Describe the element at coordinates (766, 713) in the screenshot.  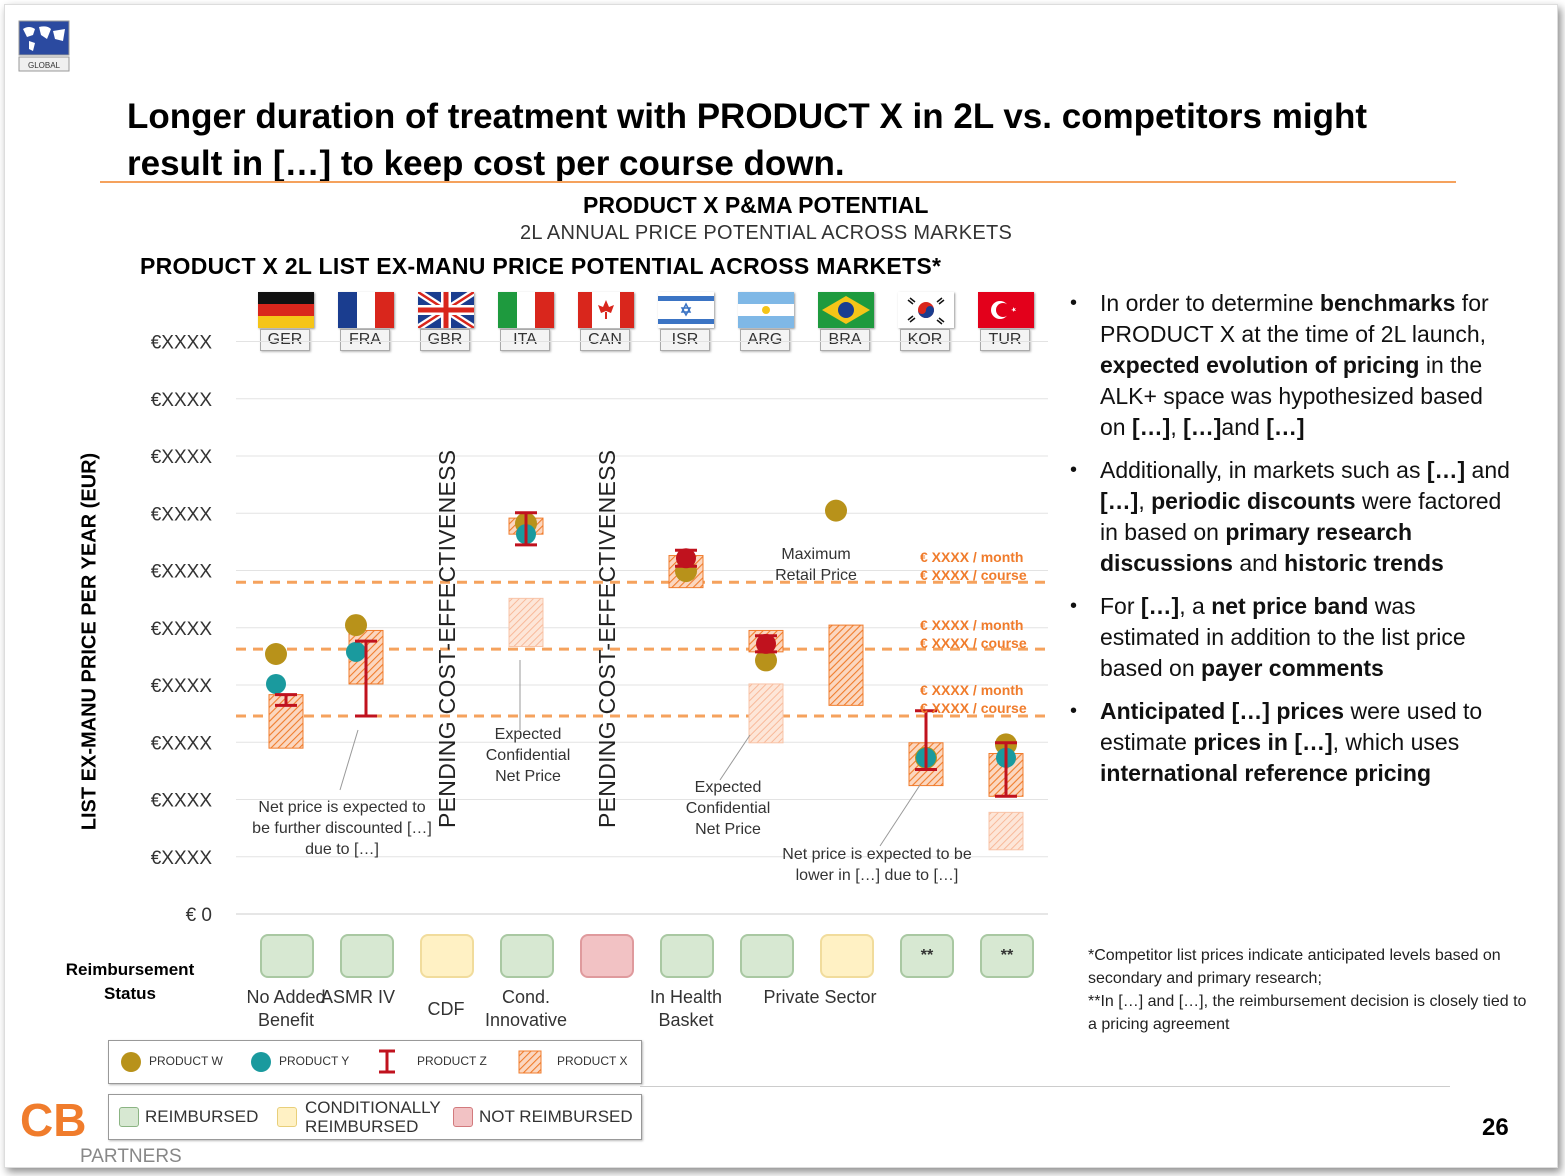
I see `product-x-net-band` at that location.